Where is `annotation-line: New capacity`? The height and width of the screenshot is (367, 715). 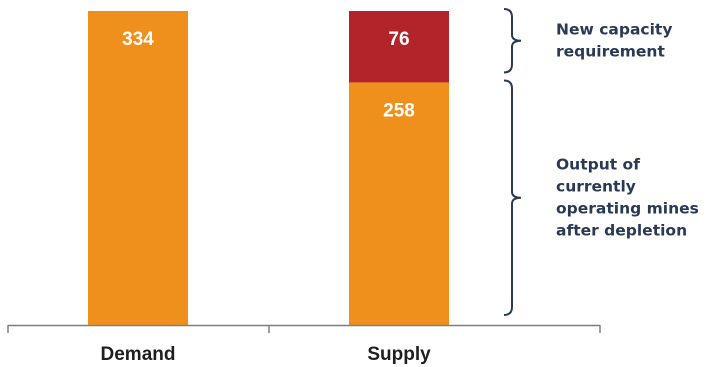
annotation-line: New capacity is located at coordinates (614, 30).